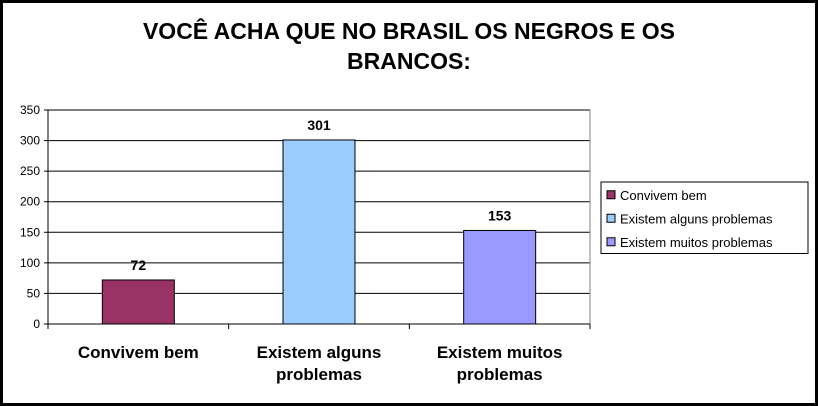 Image resolution: width=818 pixels, height=406 pixels. Describe the element at coordinates (663, 195) in the screenshot. I see `legend-label: Convivem bem` at that location.